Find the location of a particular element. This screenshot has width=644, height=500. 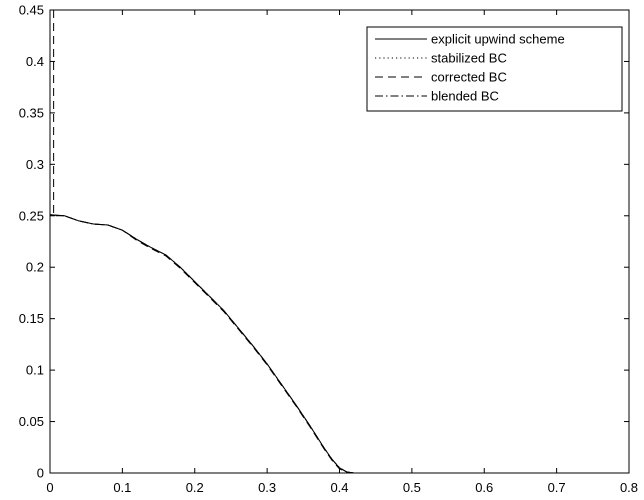

legend-label-1: explicit upwind scheme is located at coordinates (498, 39).